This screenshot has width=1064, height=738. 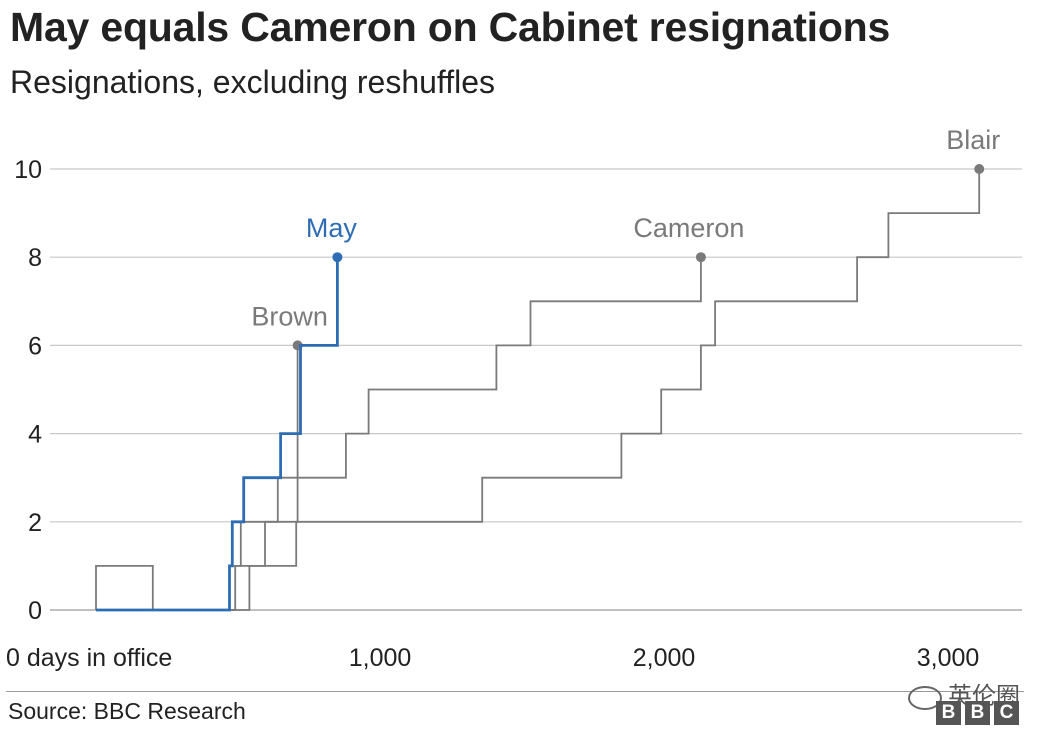 What do you see at coordinates (217, 434) in the screenshot?
I see `series-line-may` at bounding box center [217, 434].